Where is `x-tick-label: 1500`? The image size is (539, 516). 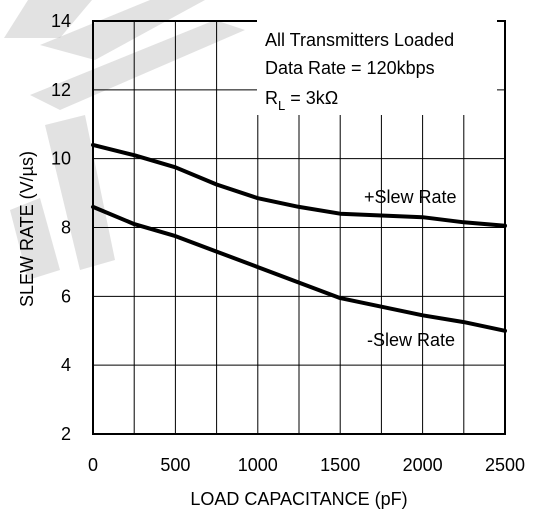 x-tick-label: 1500 is located at coordinates (340, 465).